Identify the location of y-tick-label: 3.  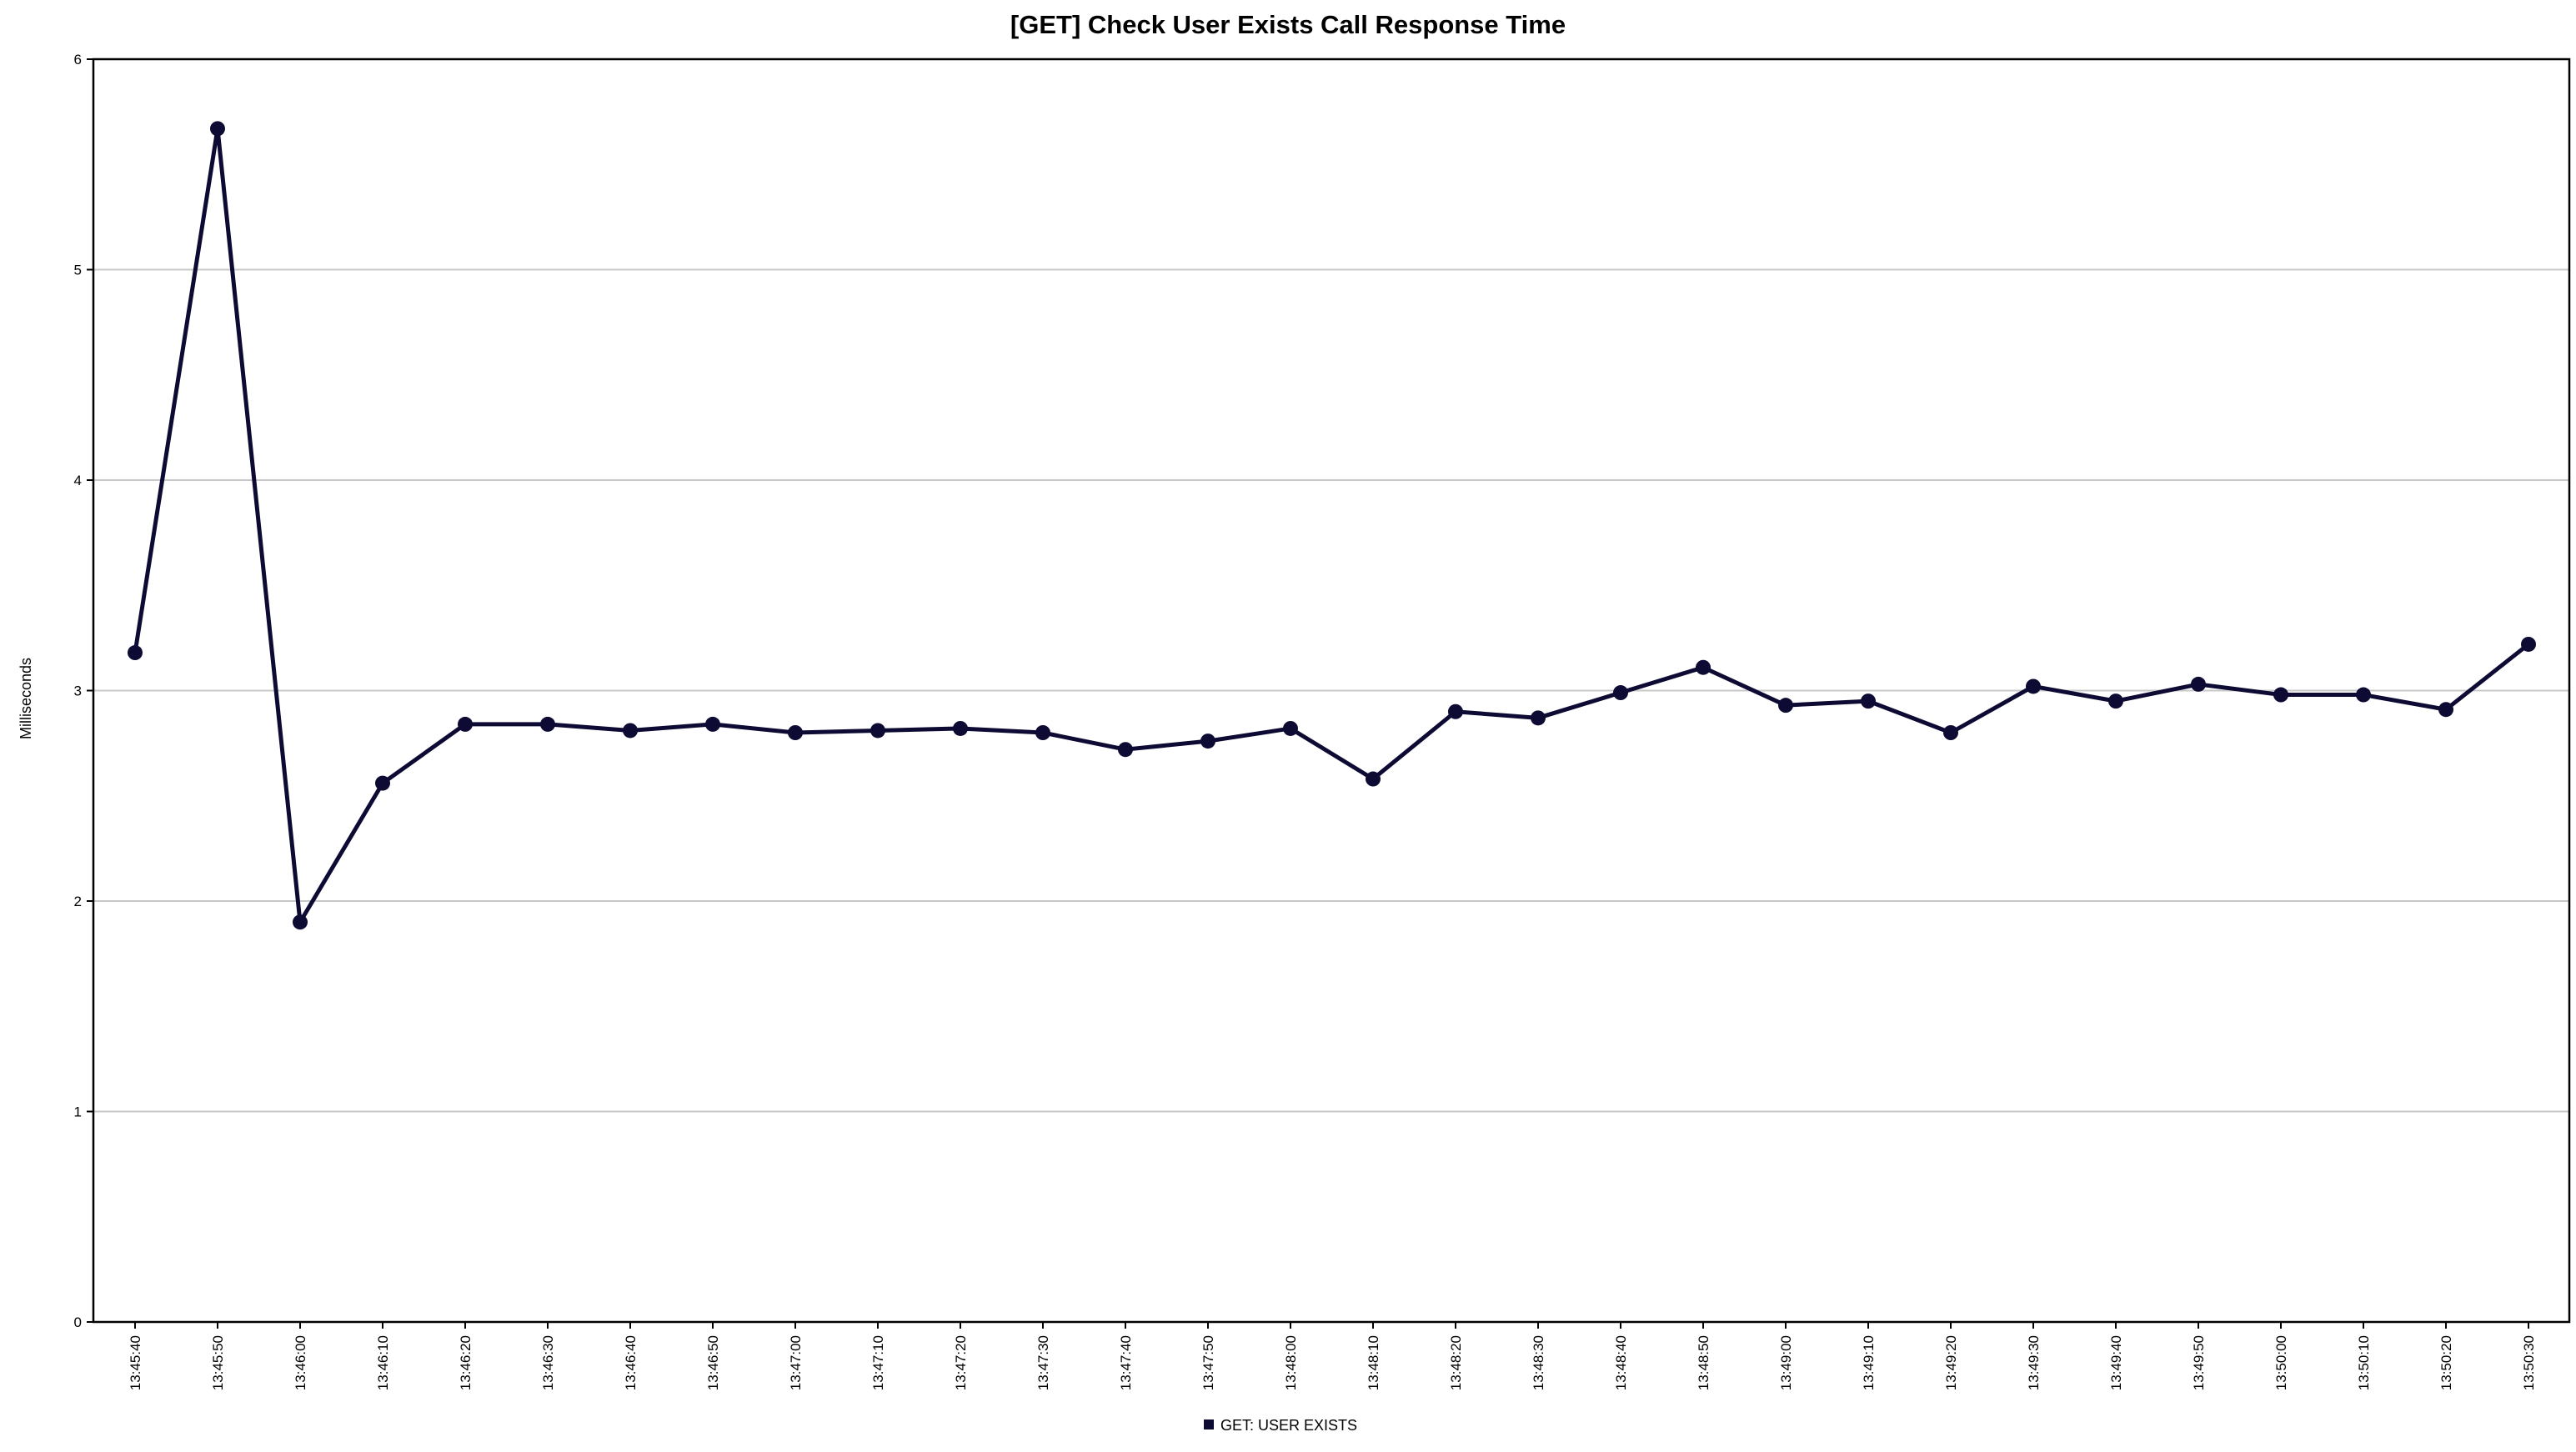
(78, 691).